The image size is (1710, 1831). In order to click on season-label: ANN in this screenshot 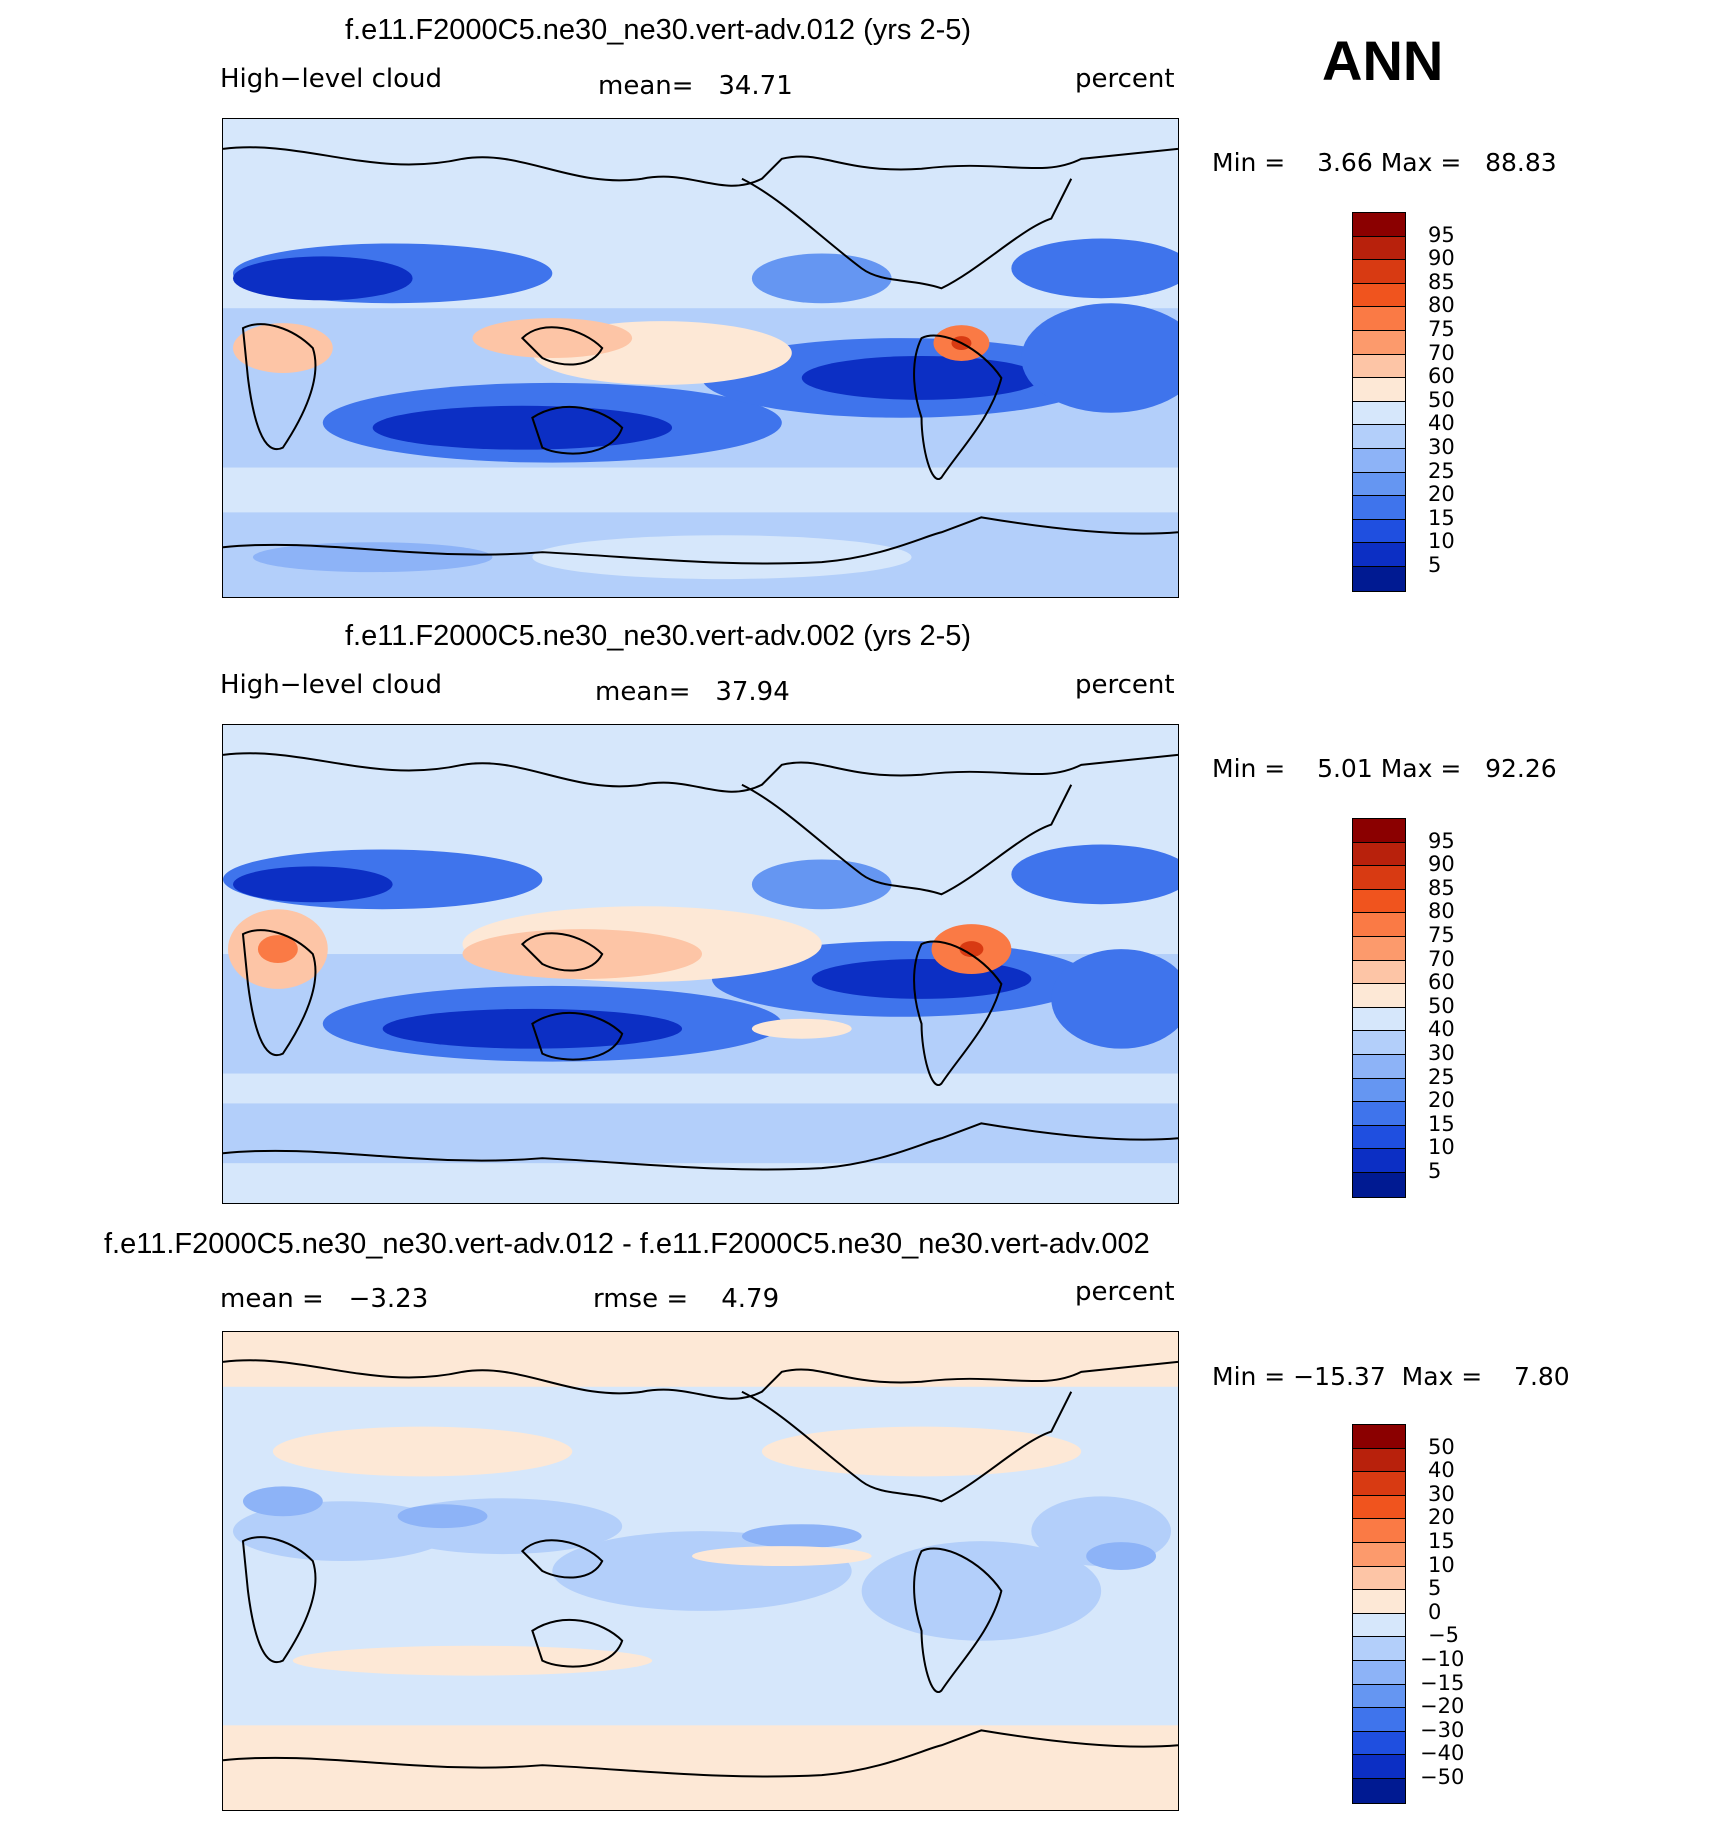, I will do `click(1383, 60)`.